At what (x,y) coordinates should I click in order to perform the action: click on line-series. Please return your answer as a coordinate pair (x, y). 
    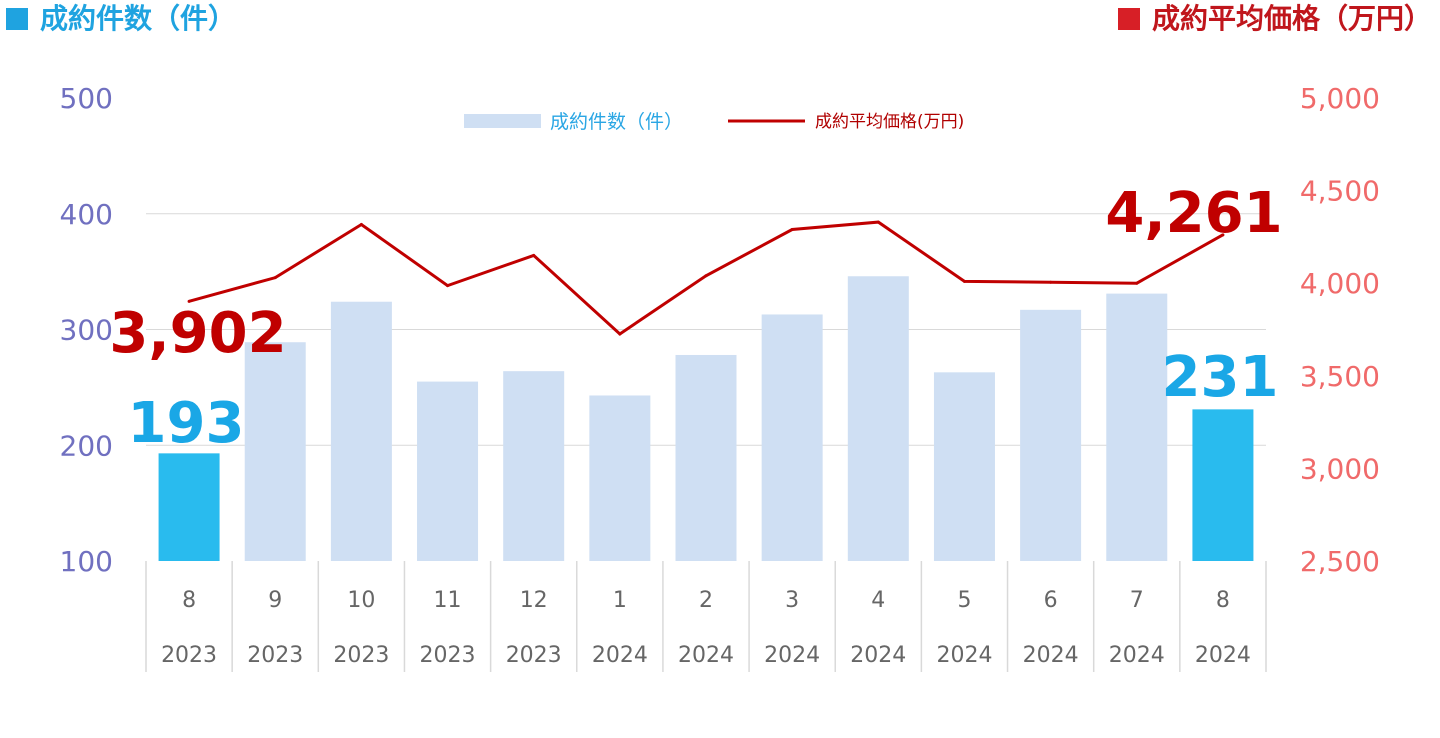
    Looking at the image, I should click on (706, 278).